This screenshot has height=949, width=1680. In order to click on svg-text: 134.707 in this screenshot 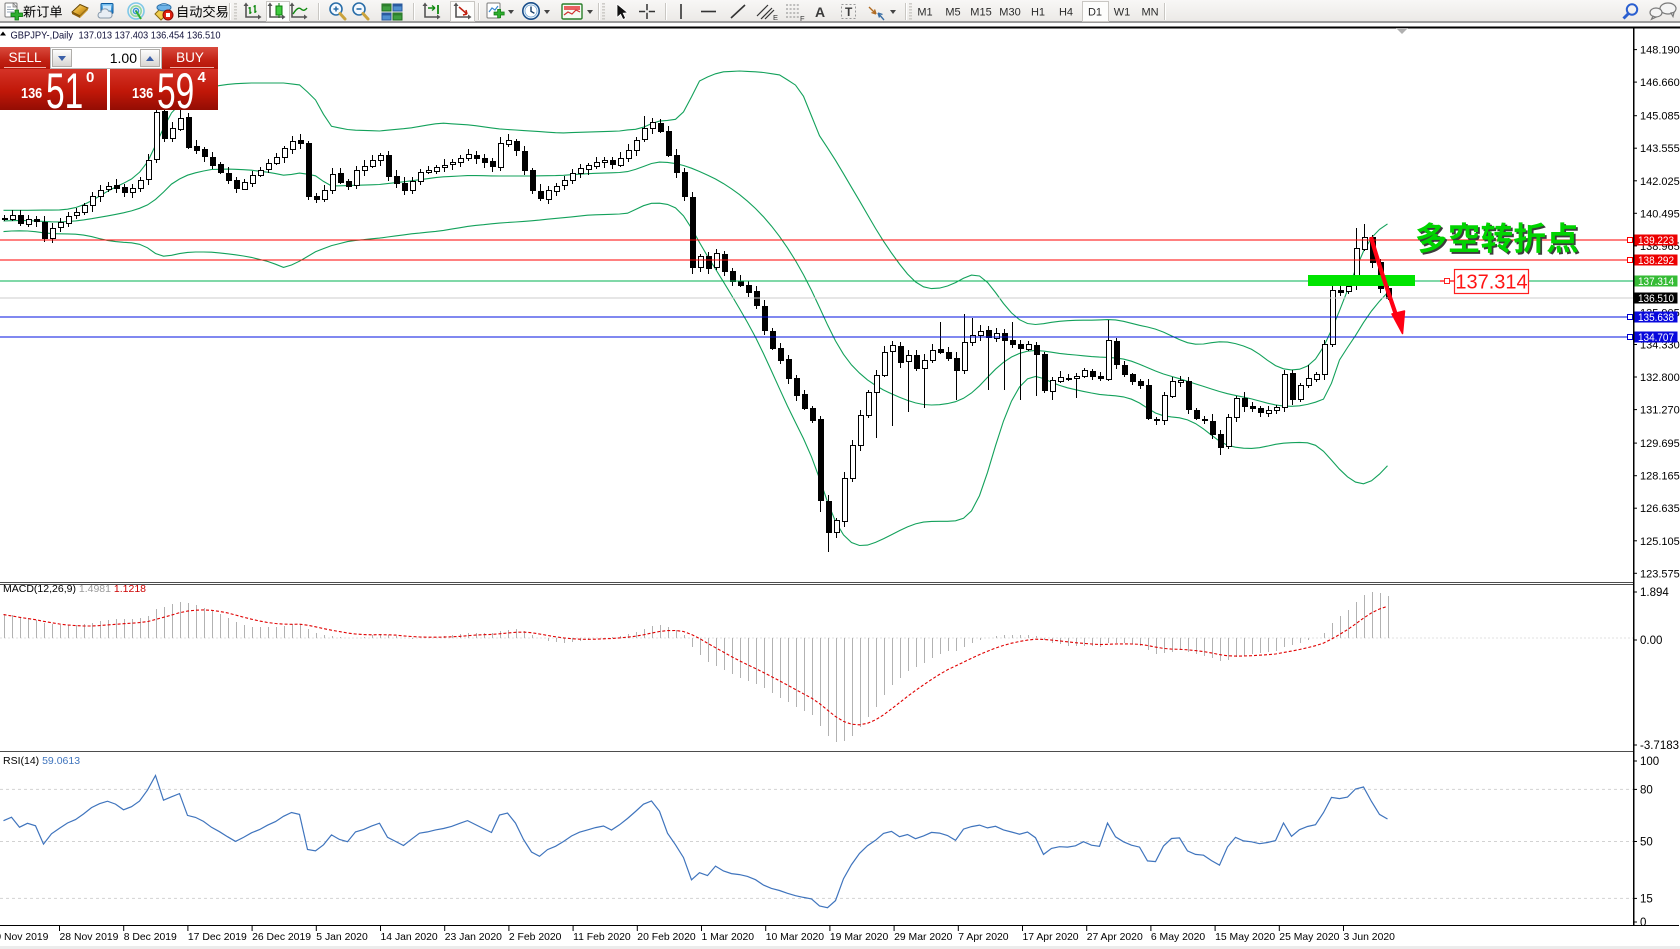, I will do `click(1656, 338)`.